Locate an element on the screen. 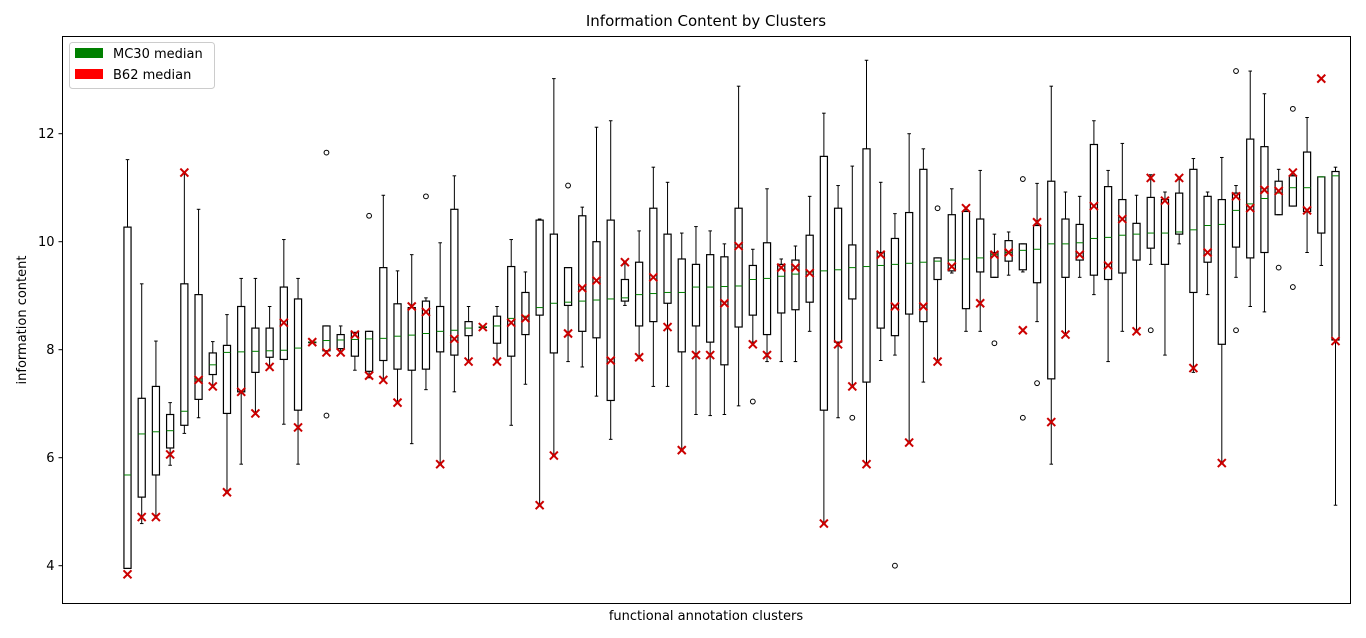 This screenshot has width=1366, height=638. x-axis-title: functional annotation clusters is located at coordinates (706, 616).